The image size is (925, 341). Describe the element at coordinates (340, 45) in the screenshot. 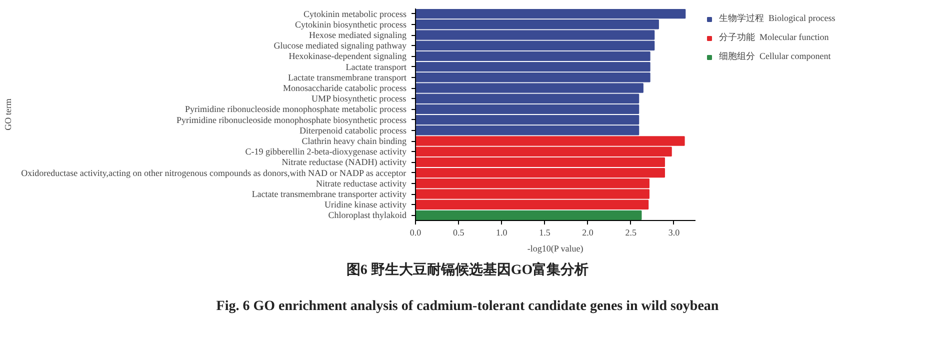

I see `y-tick-label: Glucose mediated signaling pathway` at that location.